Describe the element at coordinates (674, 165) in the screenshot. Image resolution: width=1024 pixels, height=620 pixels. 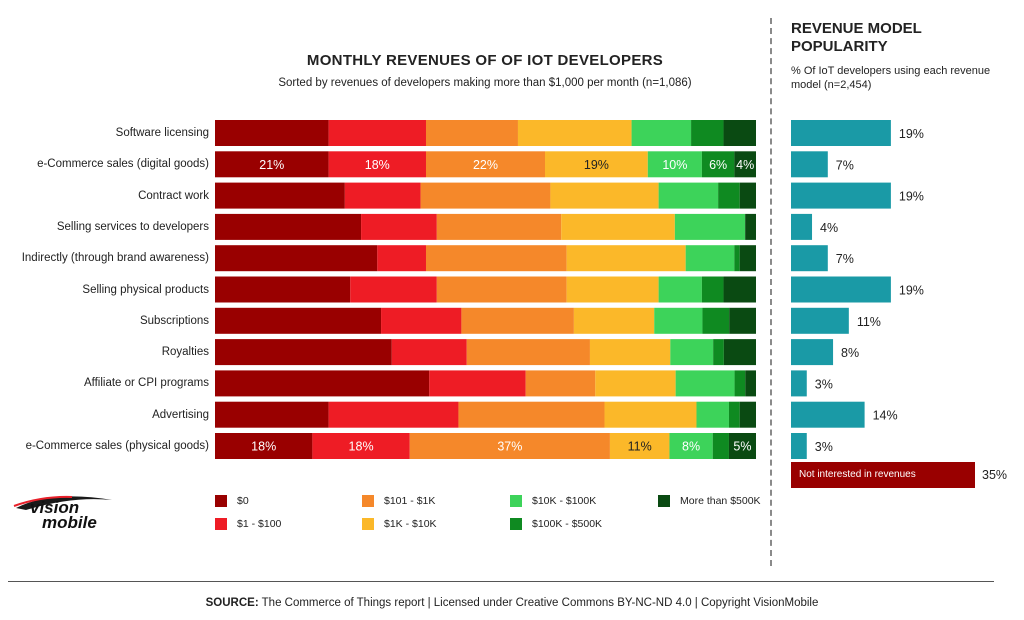
I see `data-label: 10%` at that location.